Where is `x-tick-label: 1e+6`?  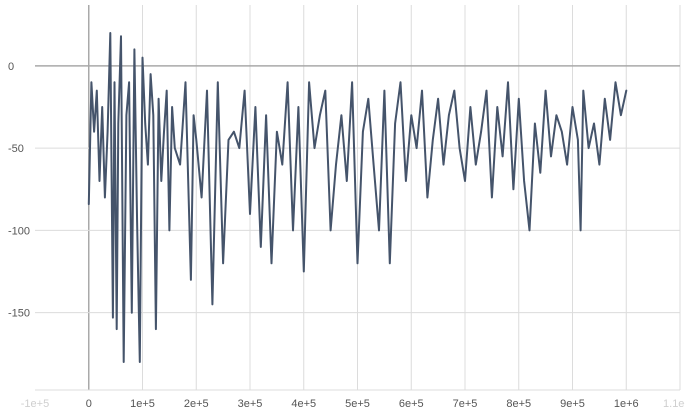
x-tick-label: 1e+6 is located at coordinates (626, 404).